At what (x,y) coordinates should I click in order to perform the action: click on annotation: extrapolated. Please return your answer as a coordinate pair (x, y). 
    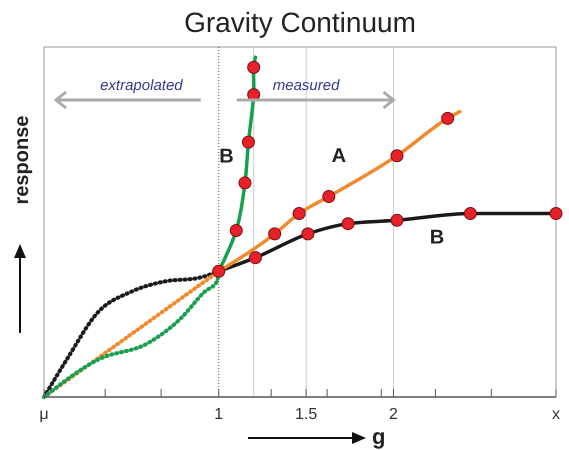
    Looking at the image, I should click on (142, 85).